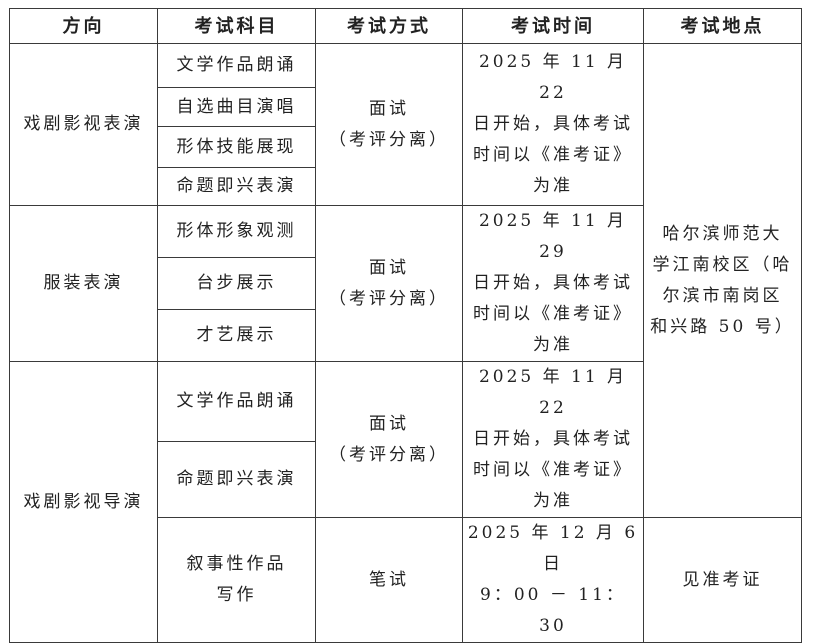  I want to click on table-row: 台步展示, so click(406, 283).